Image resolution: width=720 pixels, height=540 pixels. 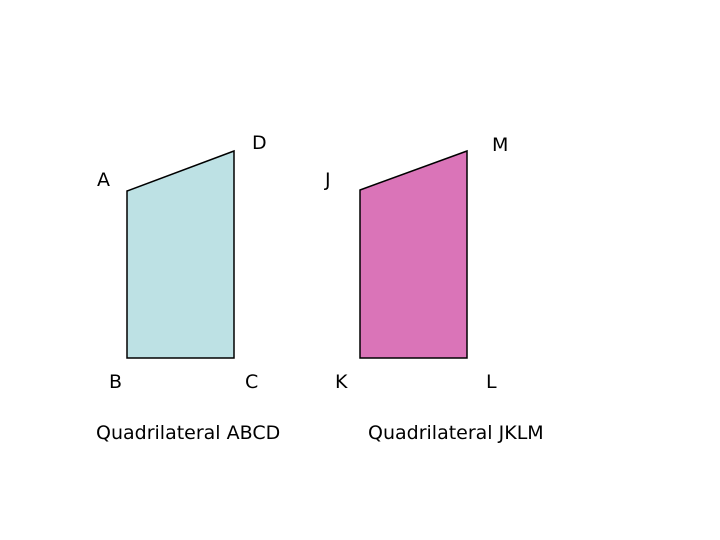 I want to click on vertex-label-d: D, so click(x=259, y=143).